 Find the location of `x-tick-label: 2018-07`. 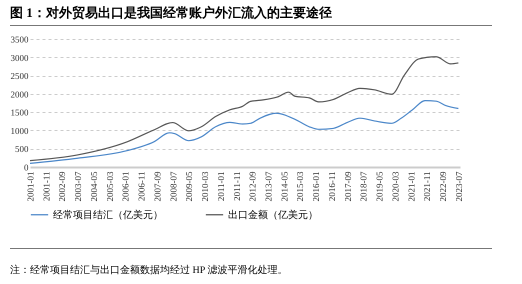

x-tick-label: 2018-07 is located at coordinates (363, 186).